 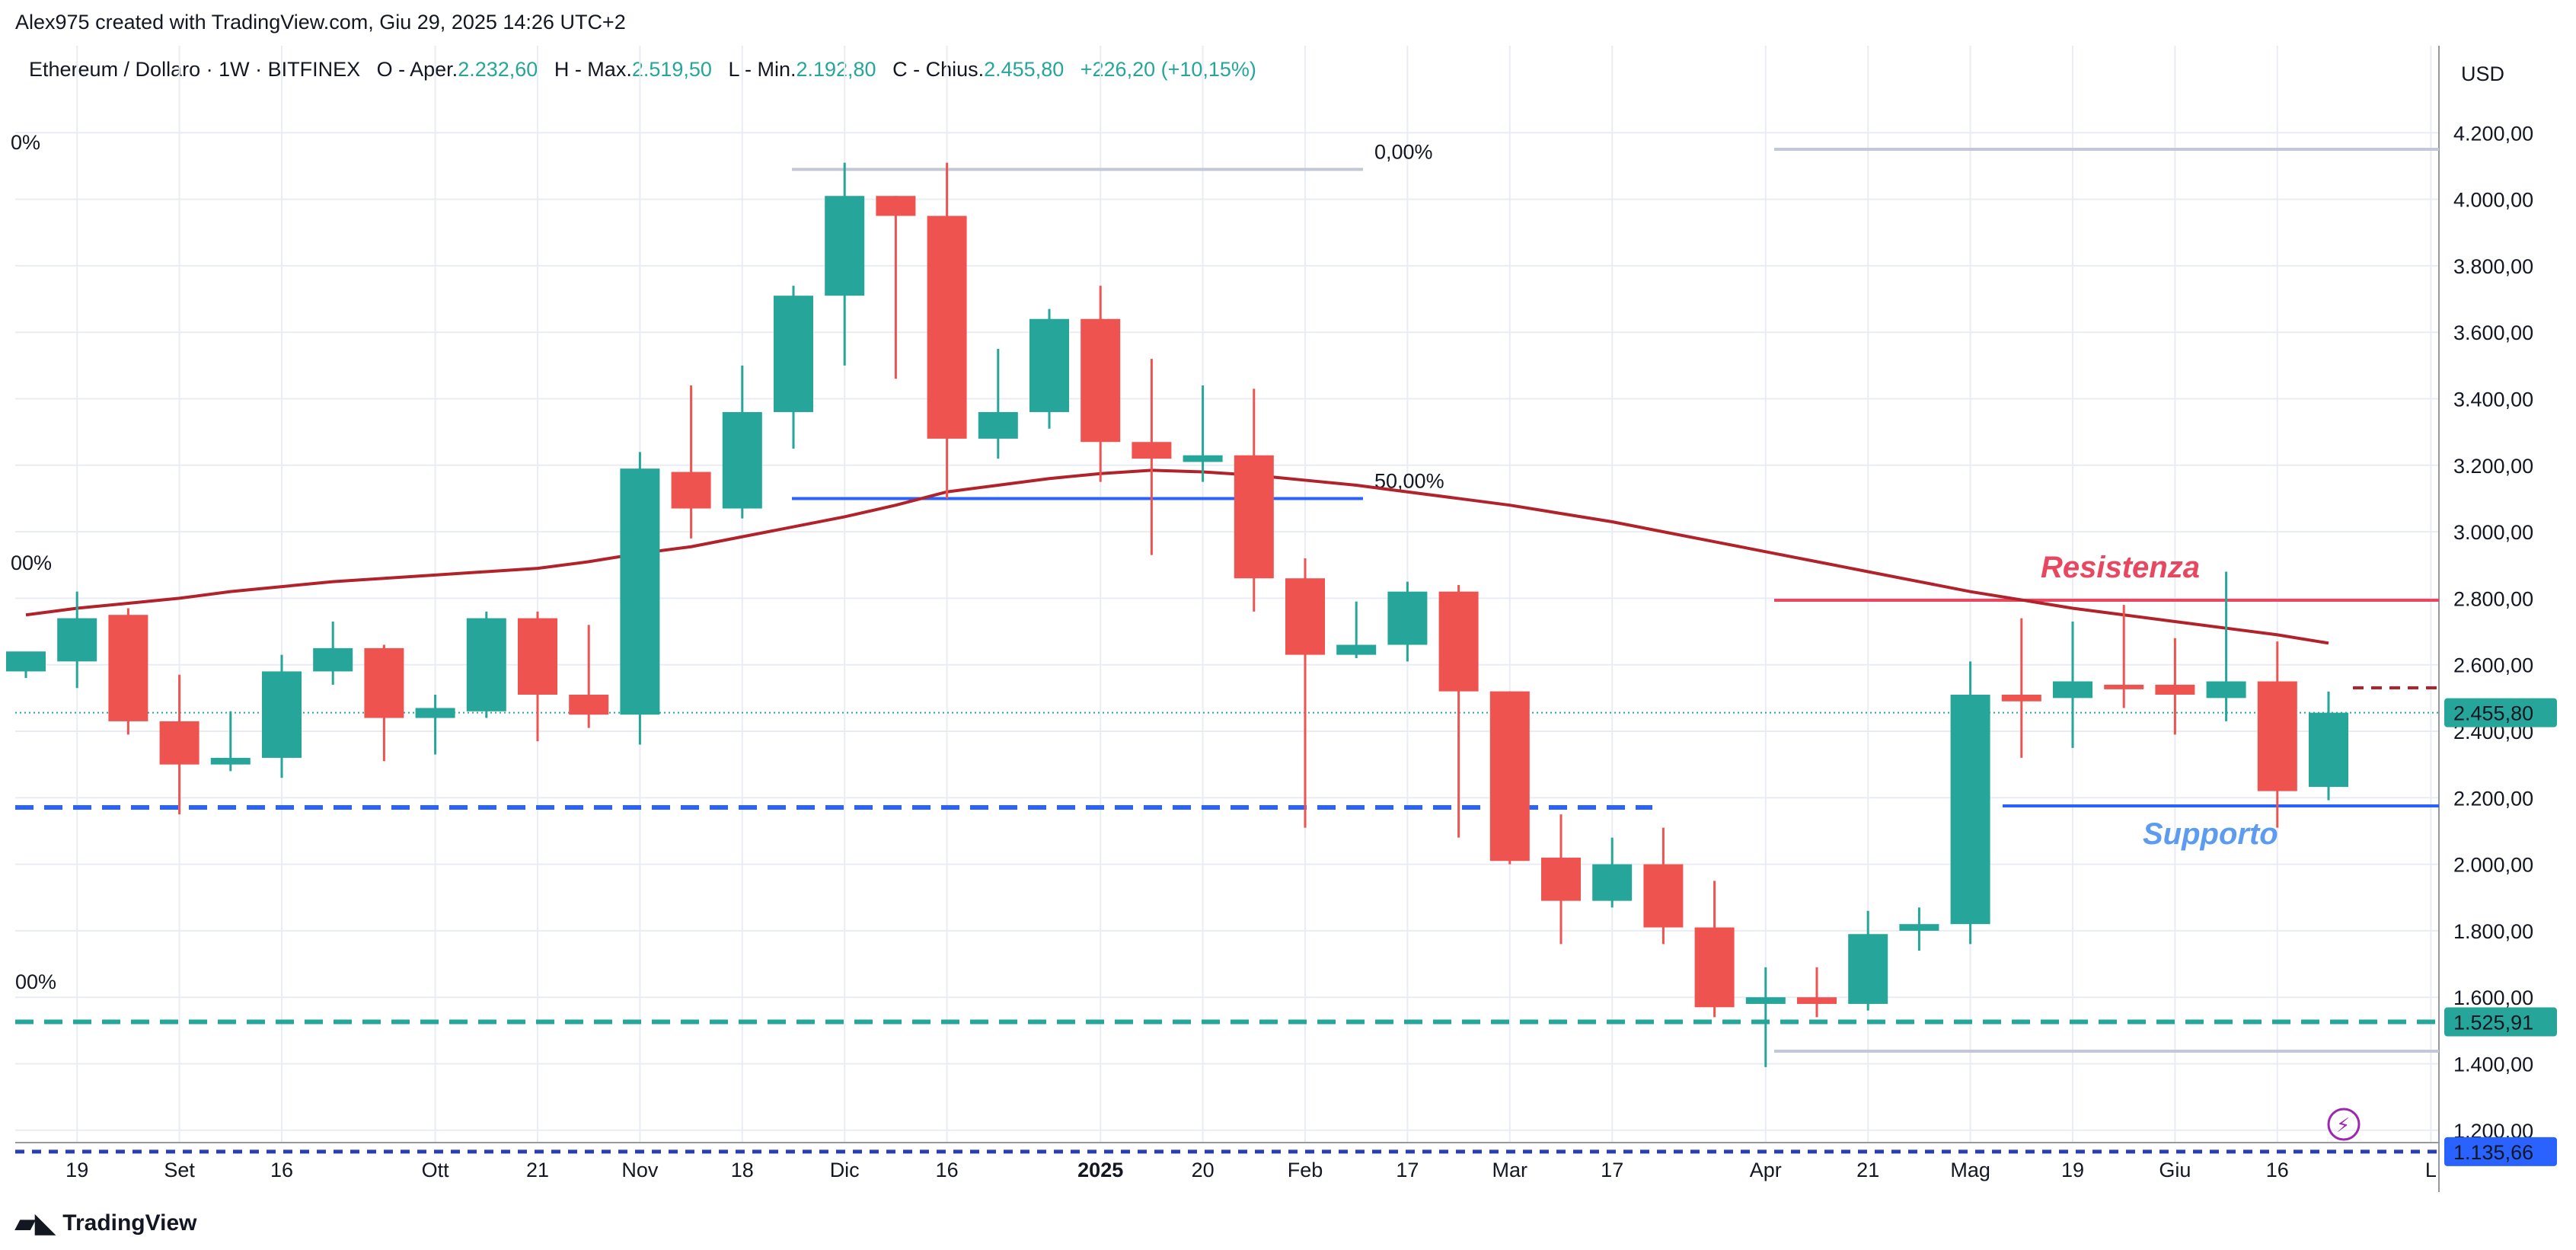 What do you see at coordinates (2493, 865) in the screenshot?
I see `price-tick-label: 2.000,00` at bounding box center [2493, 865].